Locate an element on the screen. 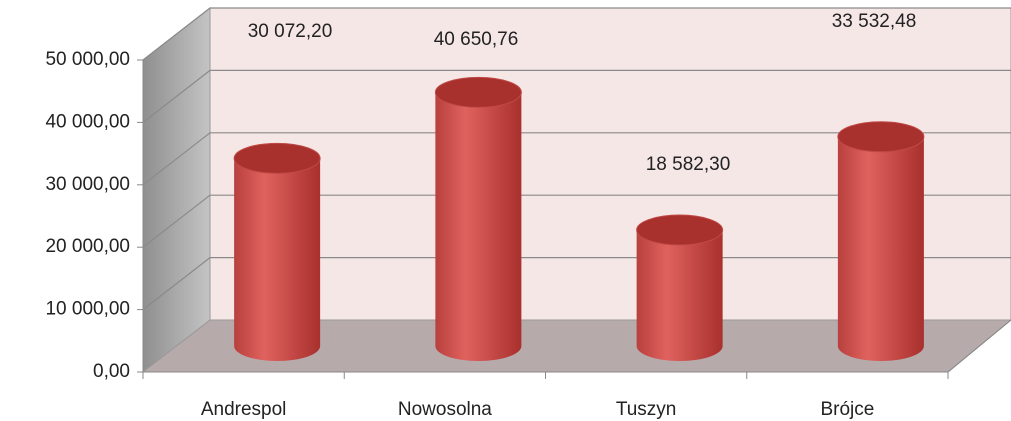  y-tick-label: 50 000,00 is located at coordinates (87, 59).